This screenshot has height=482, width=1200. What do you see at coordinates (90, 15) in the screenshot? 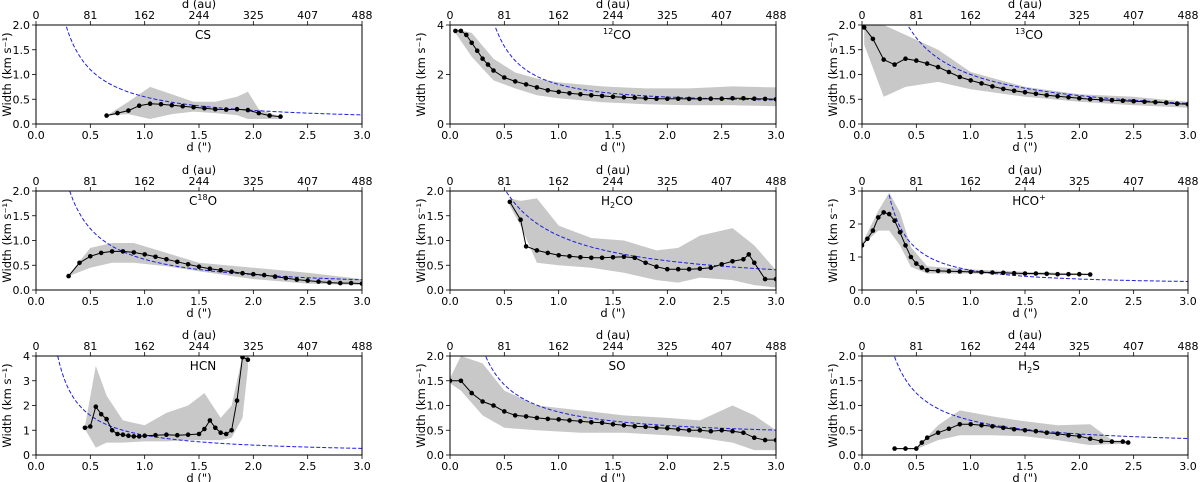
I see `top-tick-label: 81` at bounding box center [90, 15].